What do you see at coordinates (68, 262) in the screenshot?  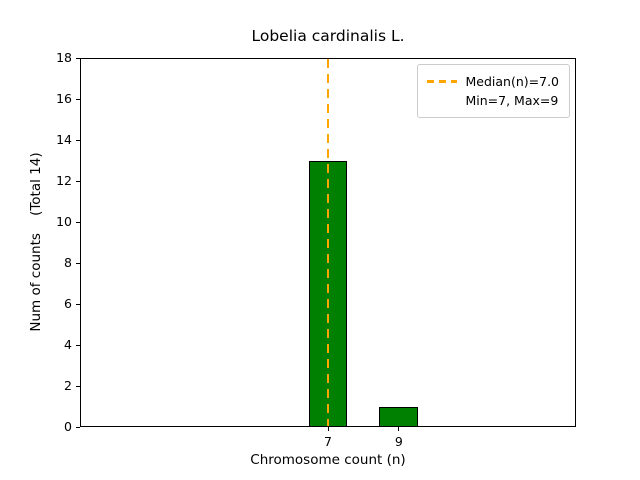 I see `y-tick-label: 8` at bounding box center [68, 262].